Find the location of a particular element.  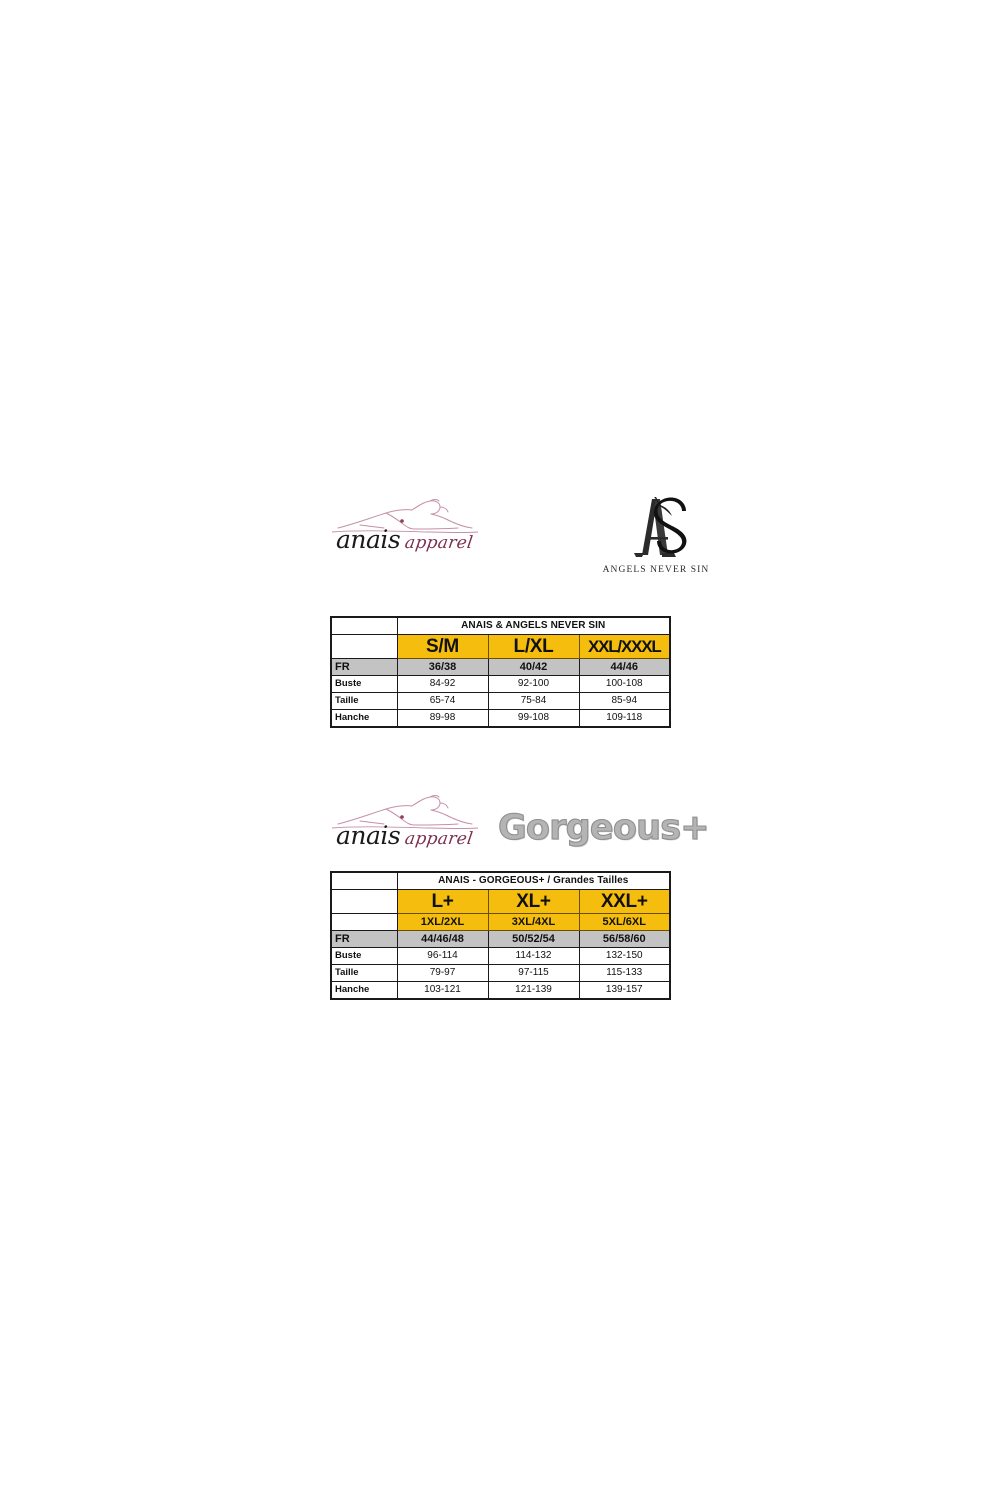

table-row: FR 44/46/48 50/52/54 56/58/60 is located at coordinates (500, 939).